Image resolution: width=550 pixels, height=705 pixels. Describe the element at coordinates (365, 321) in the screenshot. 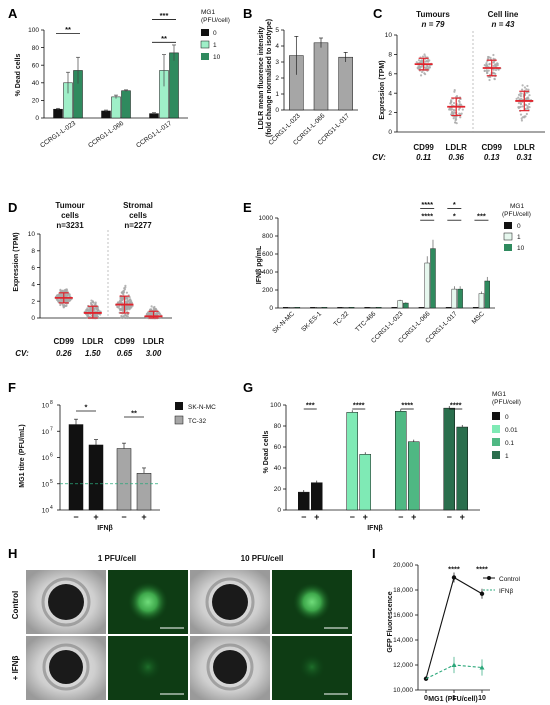

I see `x-tick-label: TTC-466` at that location.